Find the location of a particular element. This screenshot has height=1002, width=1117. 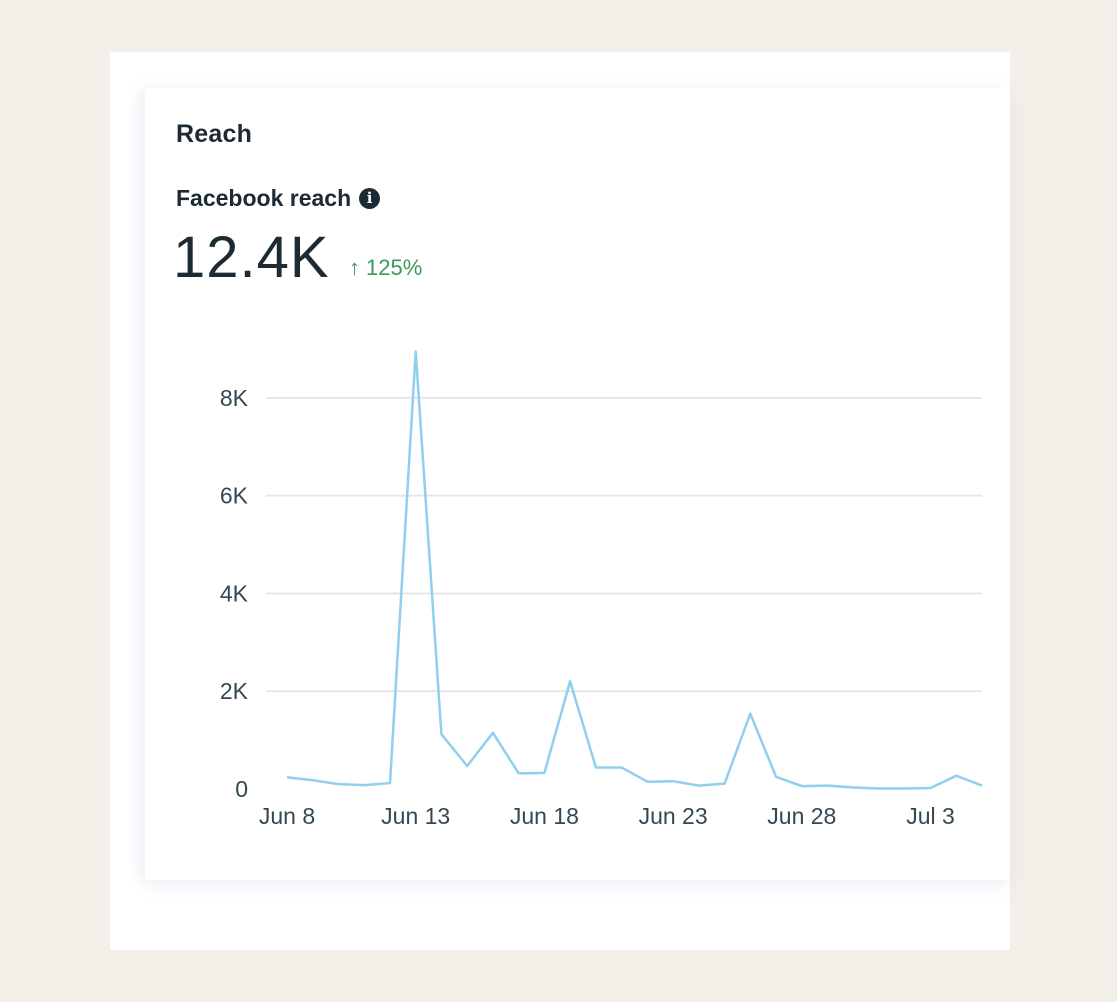

metric-label: Facebook reach i is located at coordinates (278, 198).